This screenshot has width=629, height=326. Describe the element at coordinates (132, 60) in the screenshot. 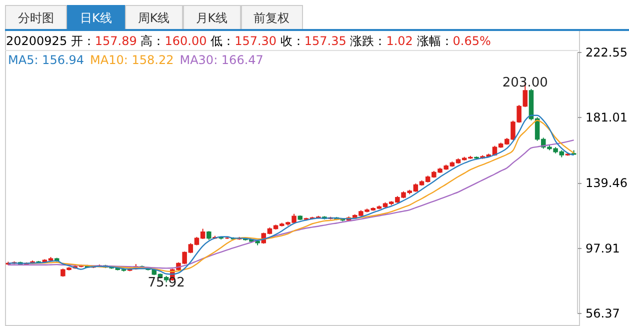

I see `text: MA10: 158.22` at that location.